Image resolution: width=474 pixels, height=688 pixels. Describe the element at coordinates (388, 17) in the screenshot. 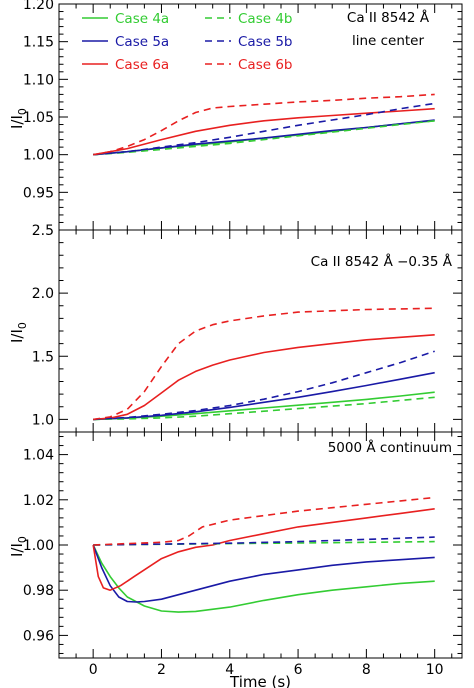

I see `panel-annotation: Ca II 8542 Å` at that location.